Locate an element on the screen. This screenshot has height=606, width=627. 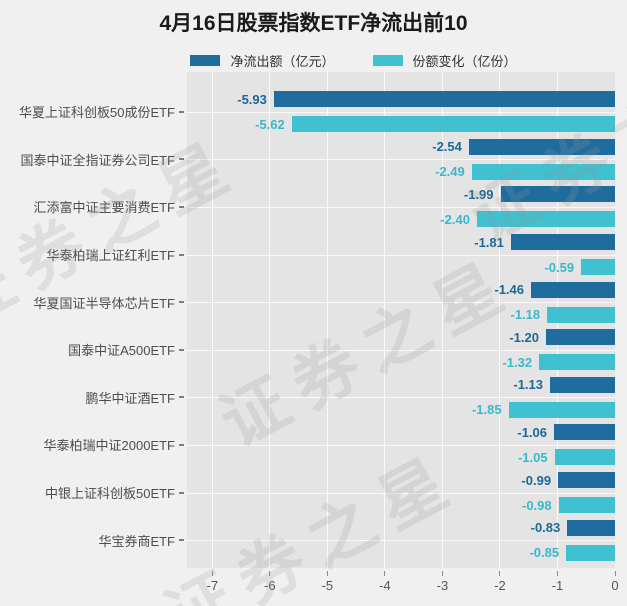
legend-item-net-outflow: 净流出额（亿元） is located at coordinates (262, 60).